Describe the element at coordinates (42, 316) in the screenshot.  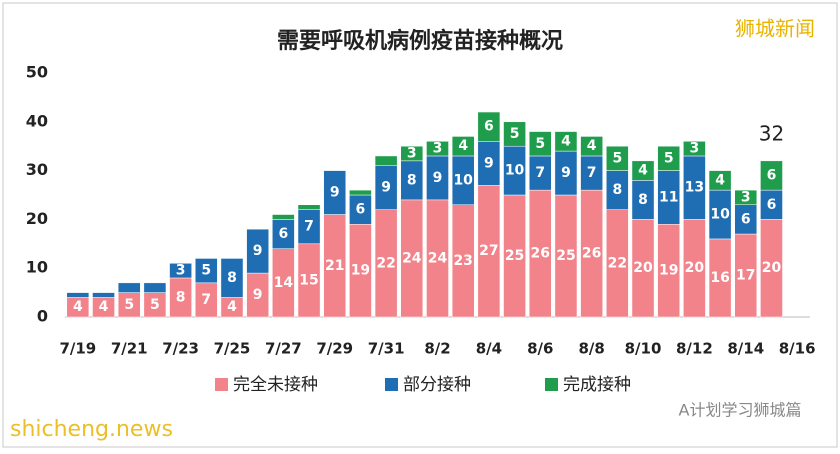
I see `y-tick-label: 0` at that location.